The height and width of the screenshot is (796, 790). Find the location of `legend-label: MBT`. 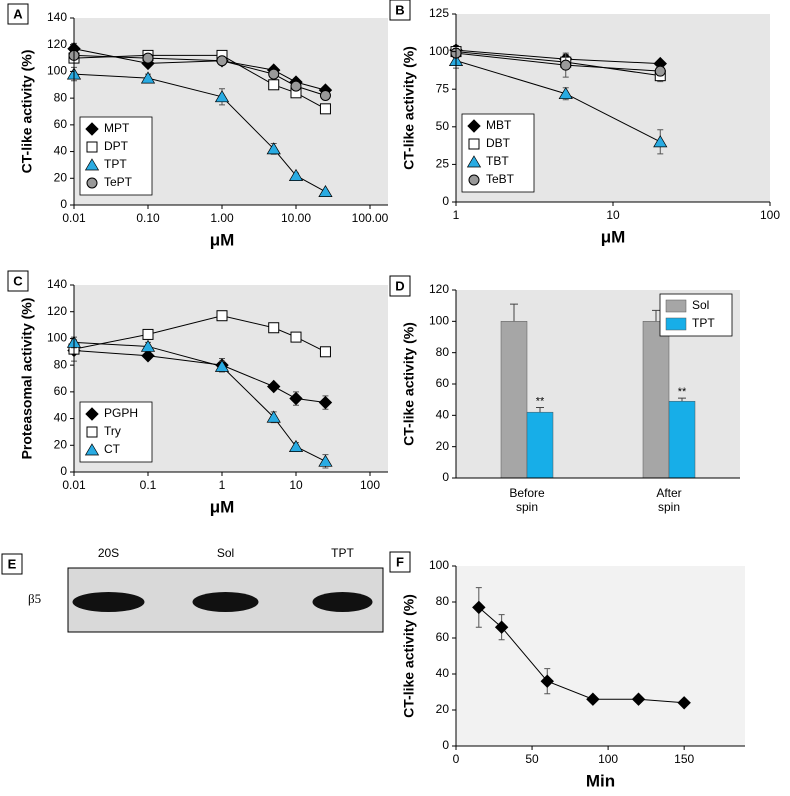

legend-label: MBT is located at coordinates (499, 125).